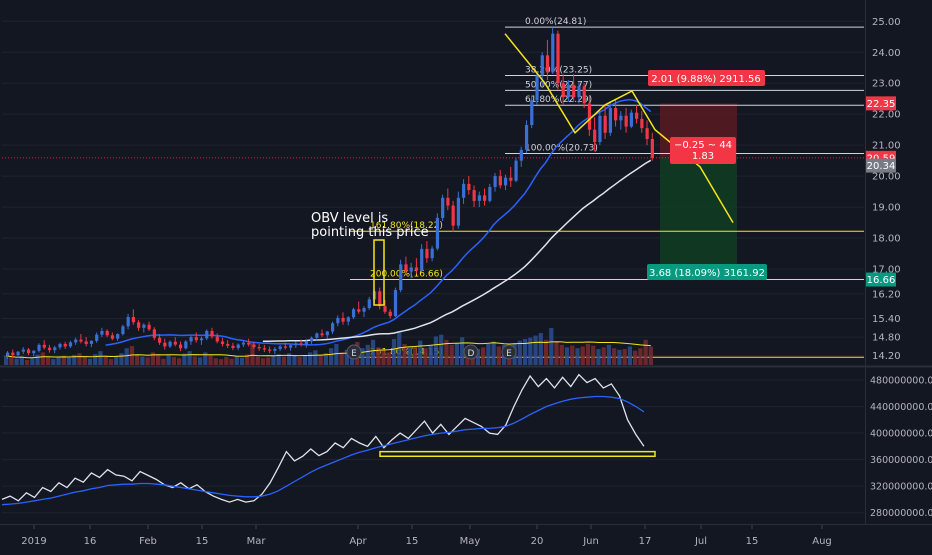 This screenshot has height=555, width=932. What do you see at coordinates (517, 454) in the screenshot?
I see `obv-support-box` at bounding box center [517, 454].